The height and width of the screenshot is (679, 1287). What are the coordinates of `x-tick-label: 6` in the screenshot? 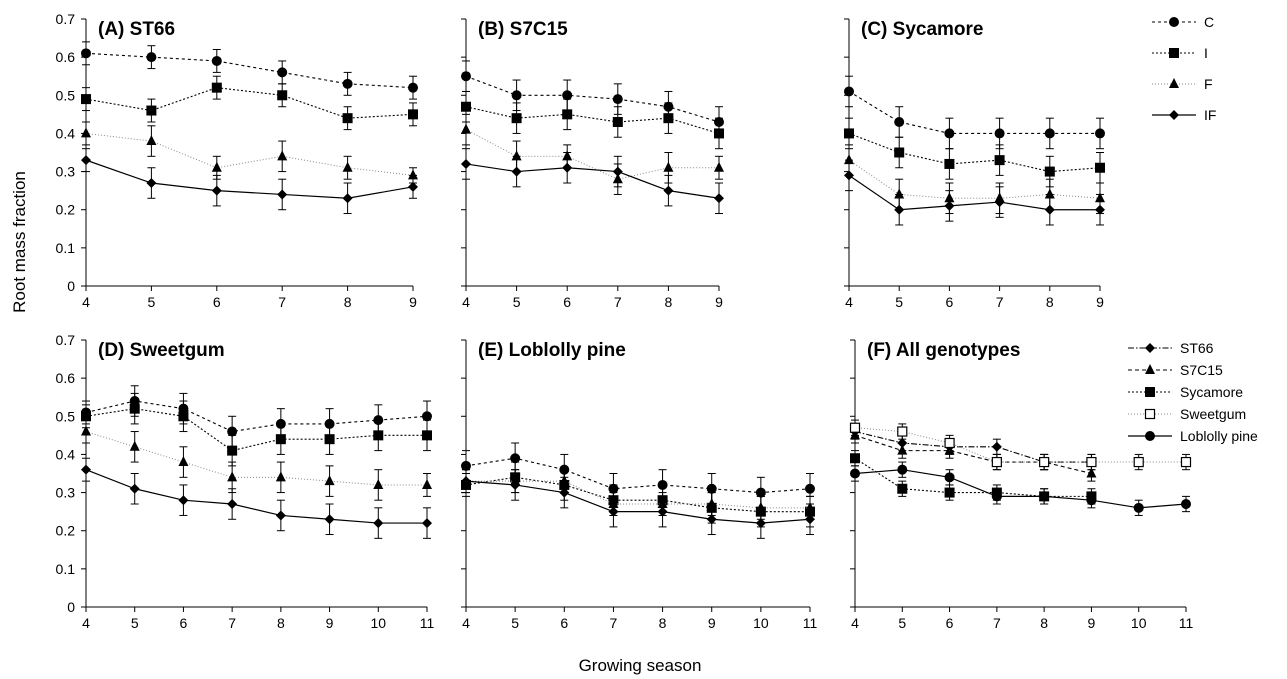 It's located at (217, 302).